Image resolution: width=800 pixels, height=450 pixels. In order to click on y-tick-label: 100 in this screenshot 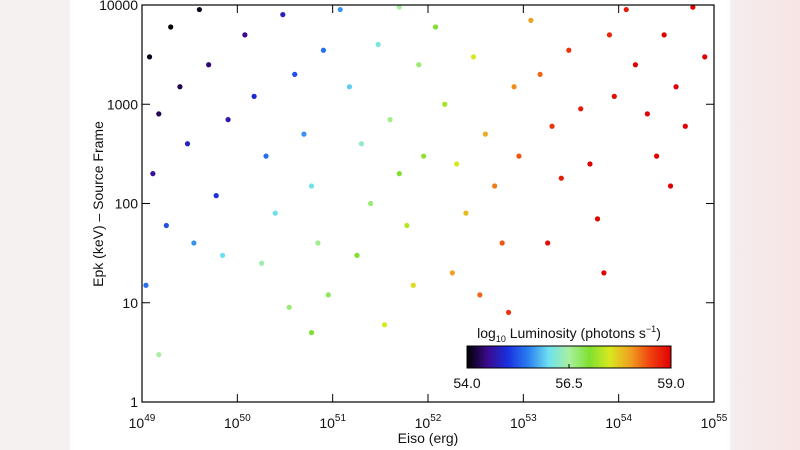, I will do `click(127, 204)`.